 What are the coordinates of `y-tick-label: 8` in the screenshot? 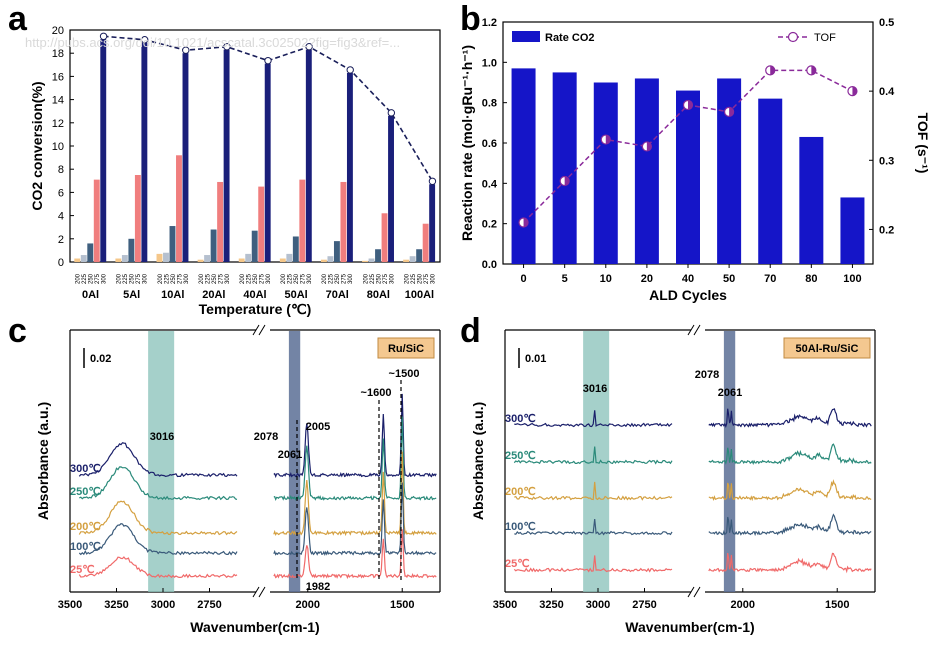 It's located at (61, 170).